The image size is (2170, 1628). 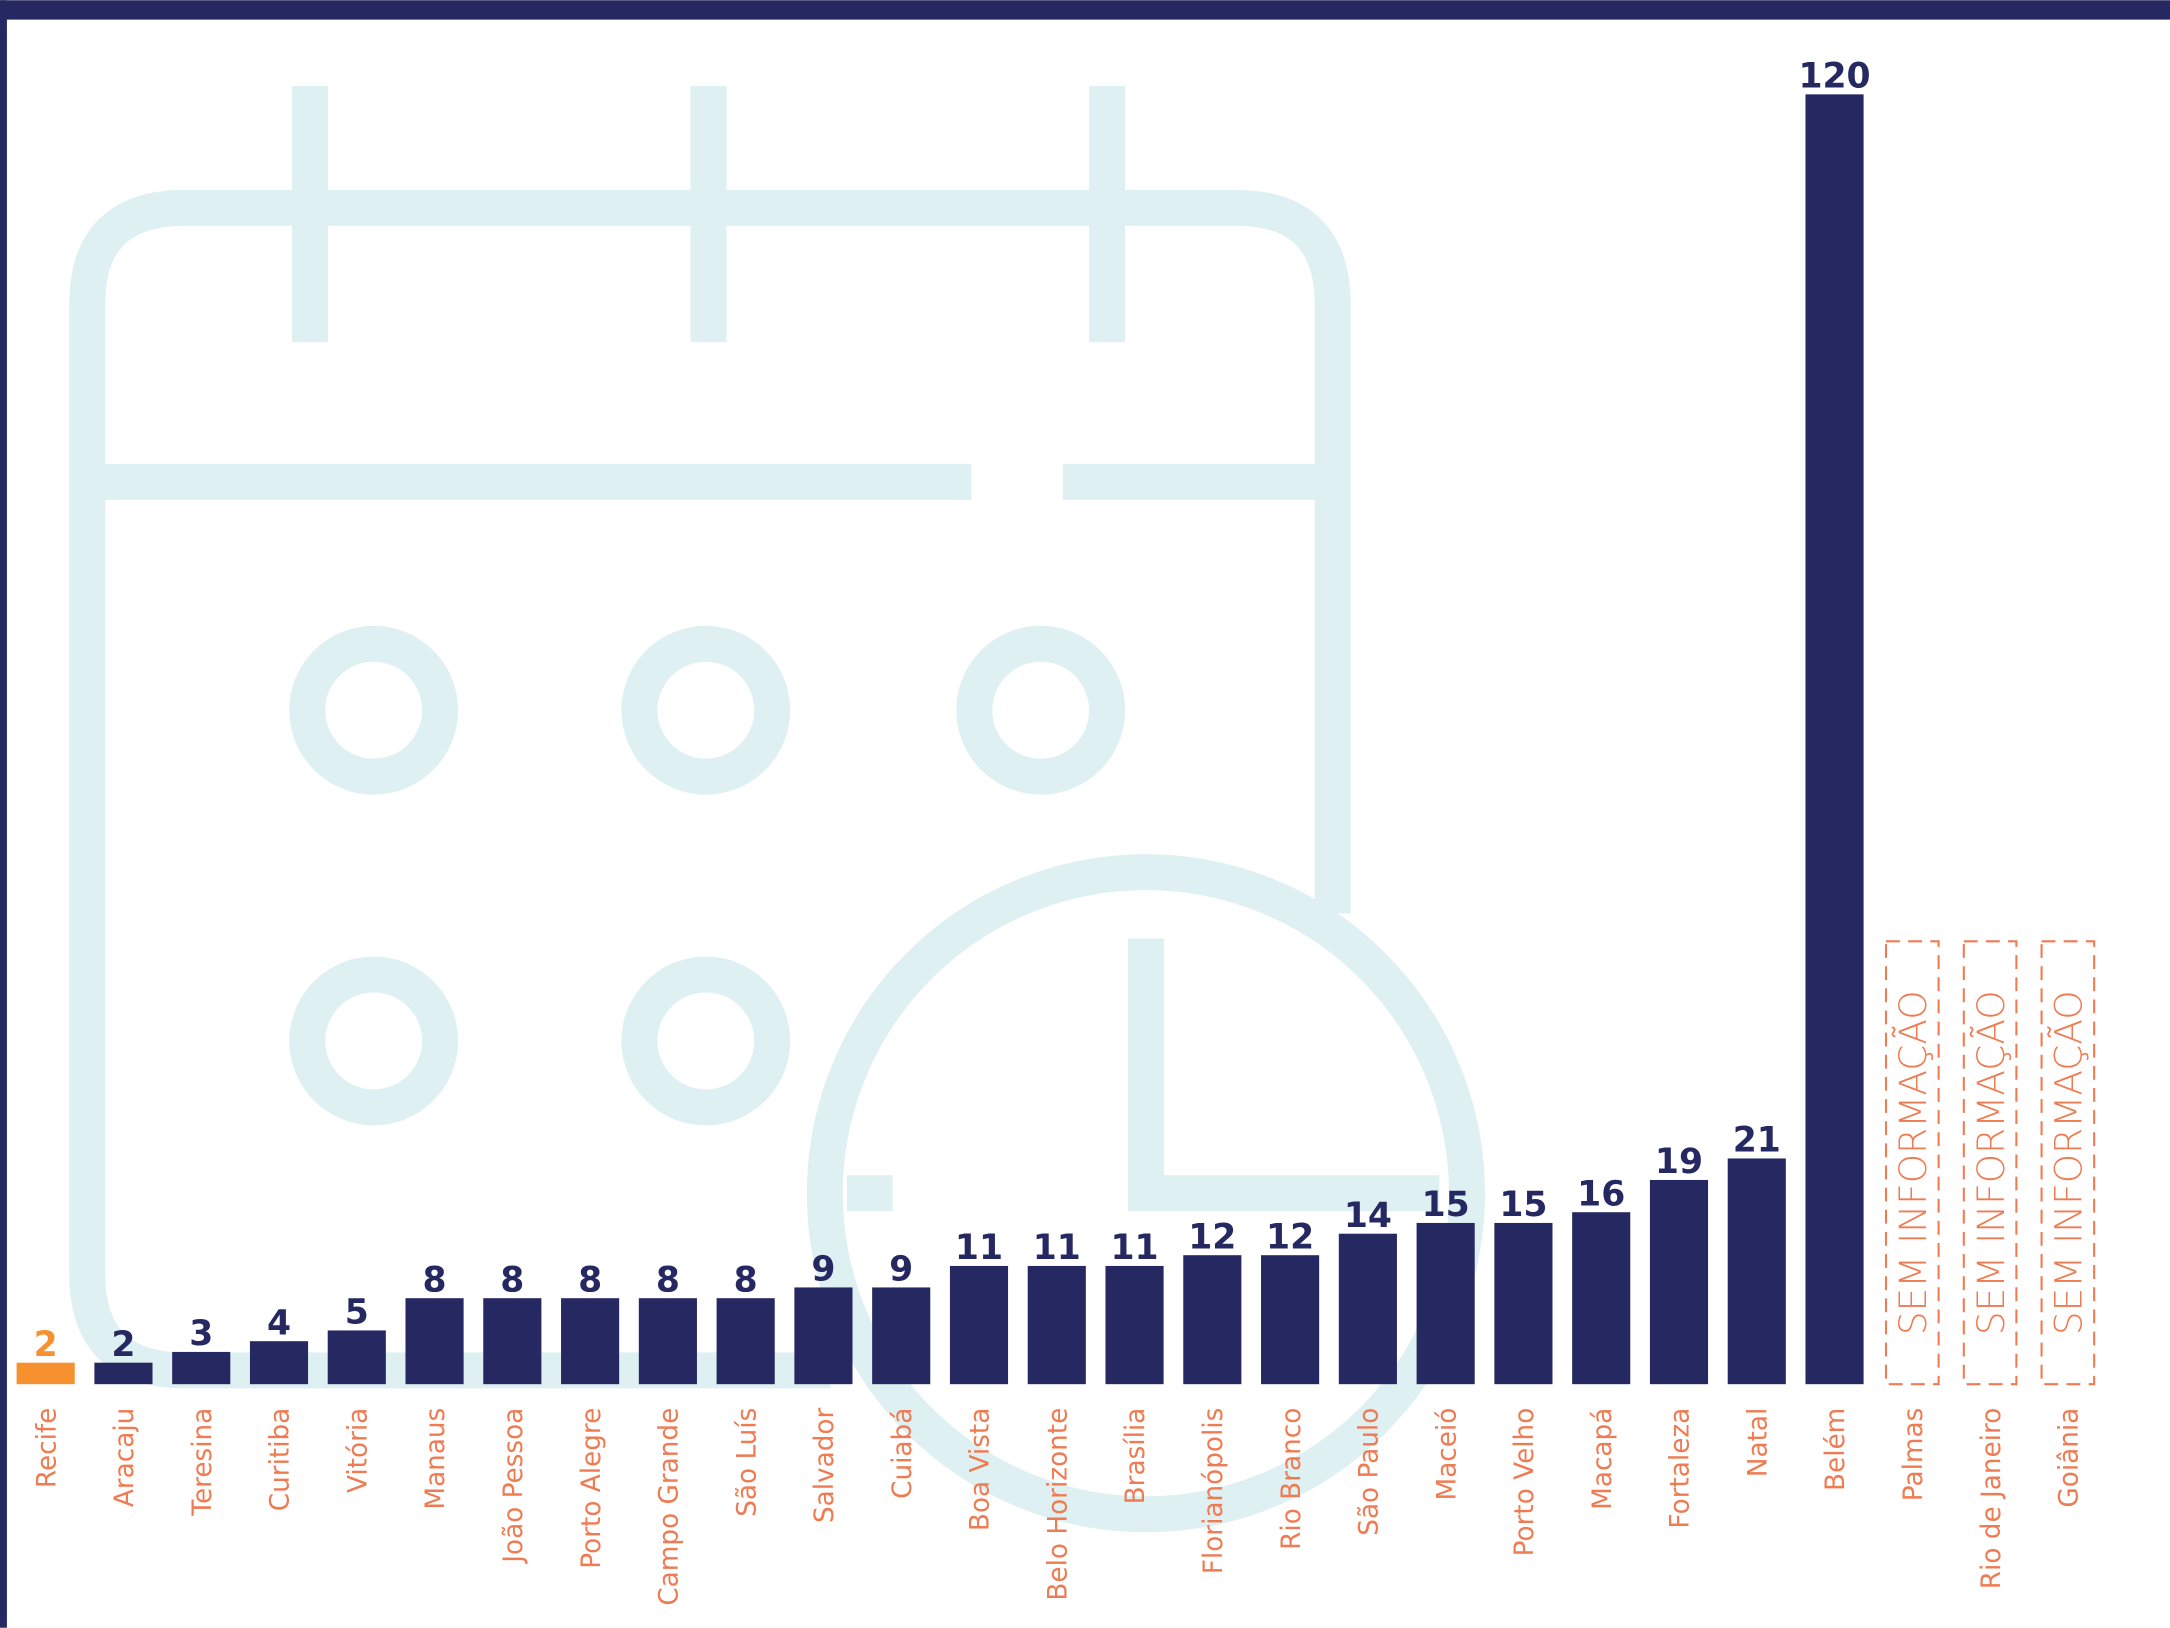 I want to click on value-label: 4, so click(x=279, y=1323).